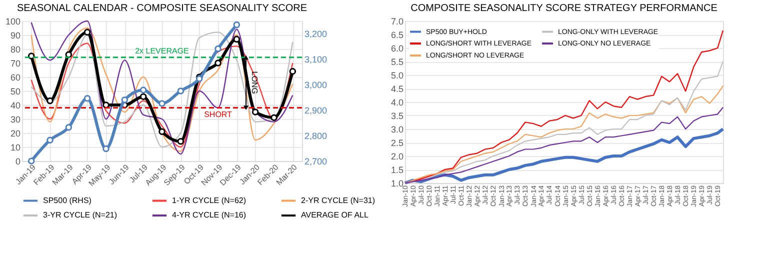 The width and height of the screenshot is (768, 264). What do you see at coordinates (316, 85) in the screenshot?
I see `y2-tick-label: 3,000` at bounding box center [316, 85].